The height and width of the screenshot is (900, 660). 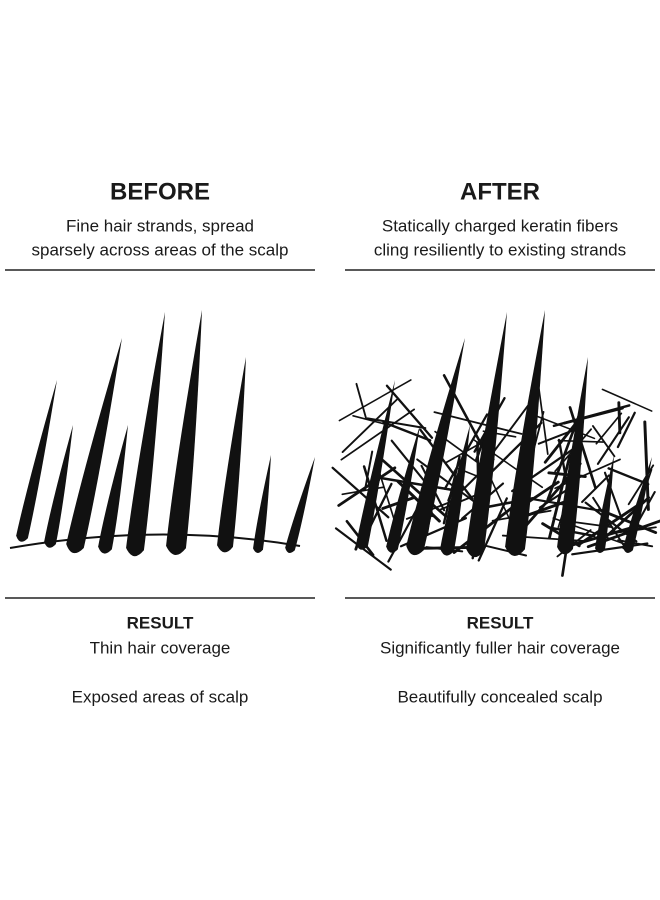 I want to click on panel-title: AFTER, so click(x=500, y=191).